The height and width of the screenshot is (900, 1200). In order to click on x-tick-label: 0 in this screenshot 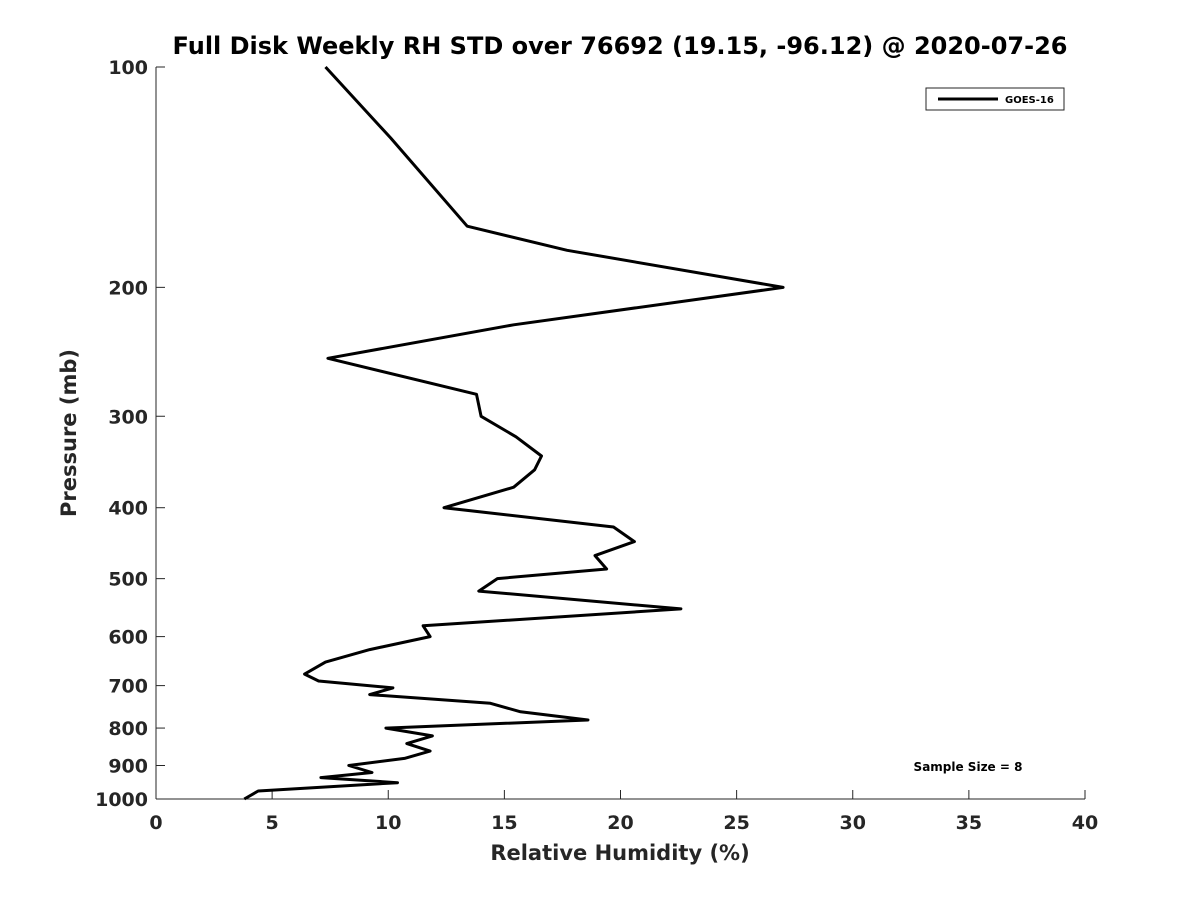, I will do `click(155, 823)`.